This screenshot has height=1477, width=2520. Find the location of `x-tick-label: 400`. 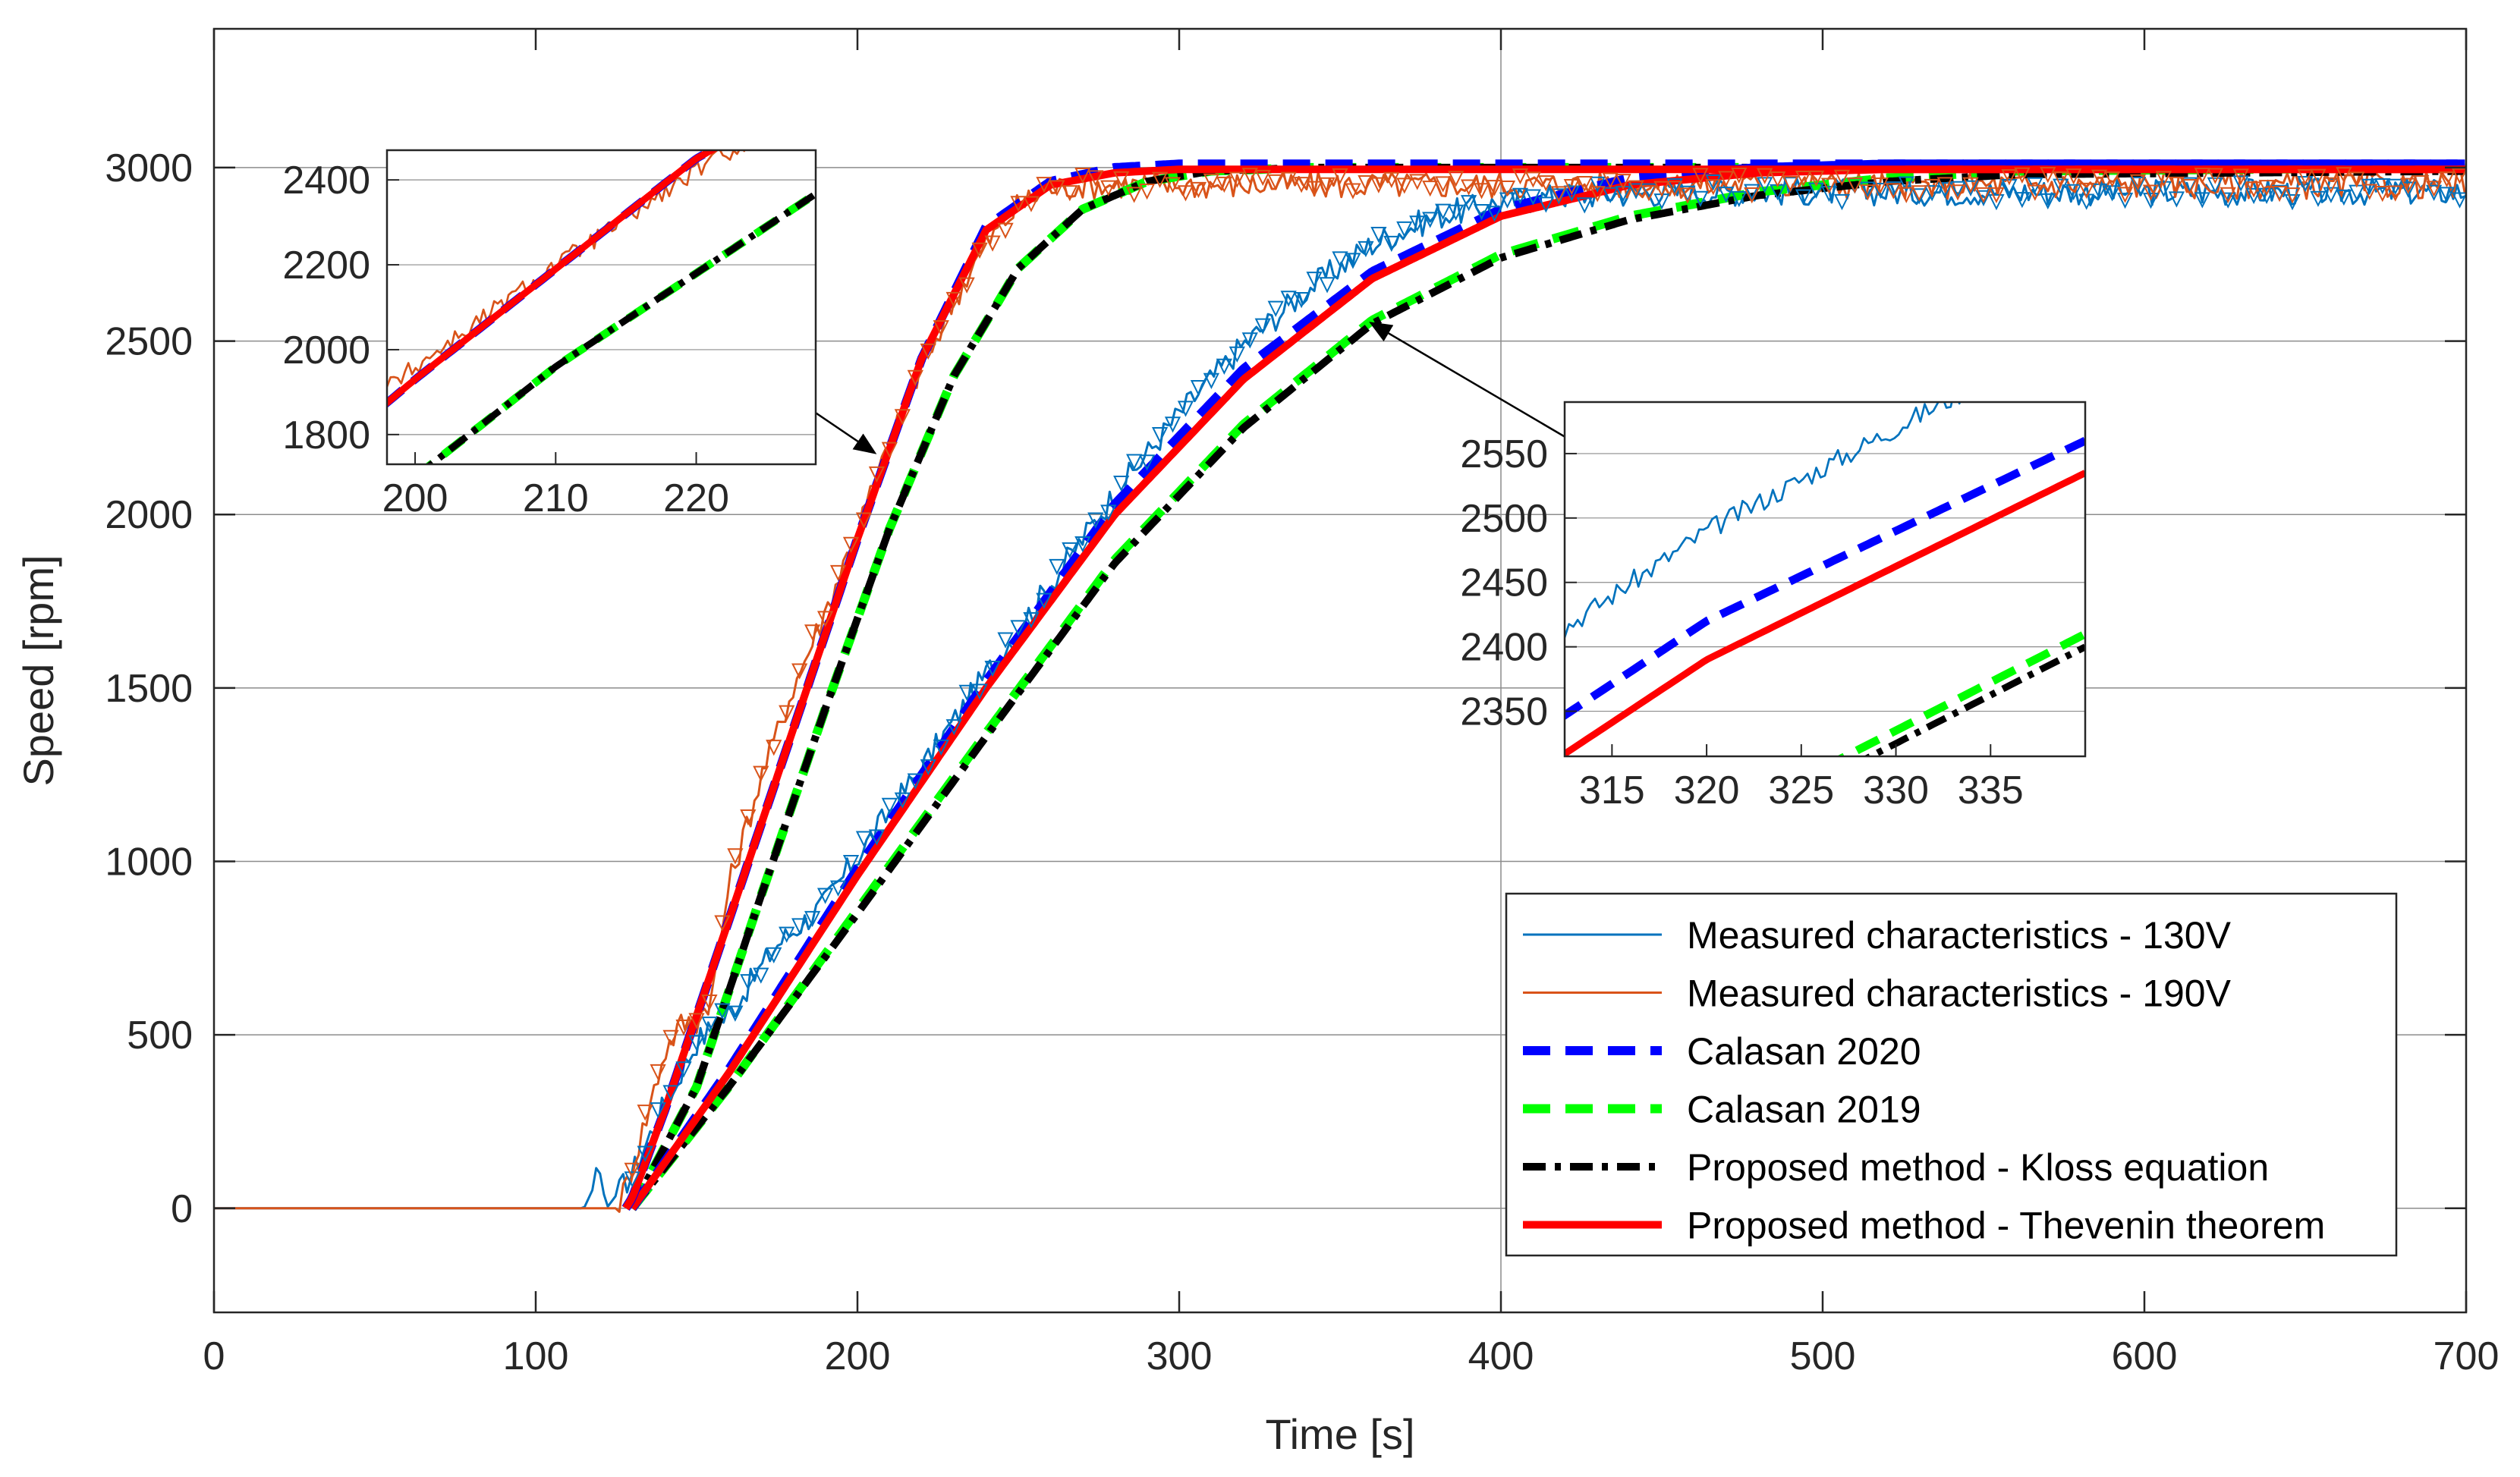

x-tick-label: 400 is located at coordinates (1501, 1356).